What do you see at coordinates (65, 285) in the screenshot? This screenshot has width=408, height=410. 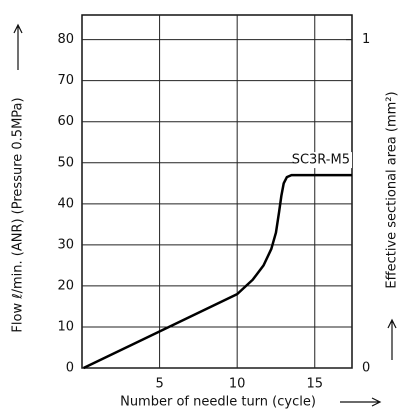 I see `y-tick-label: 20` at bounding box center [65, 285].